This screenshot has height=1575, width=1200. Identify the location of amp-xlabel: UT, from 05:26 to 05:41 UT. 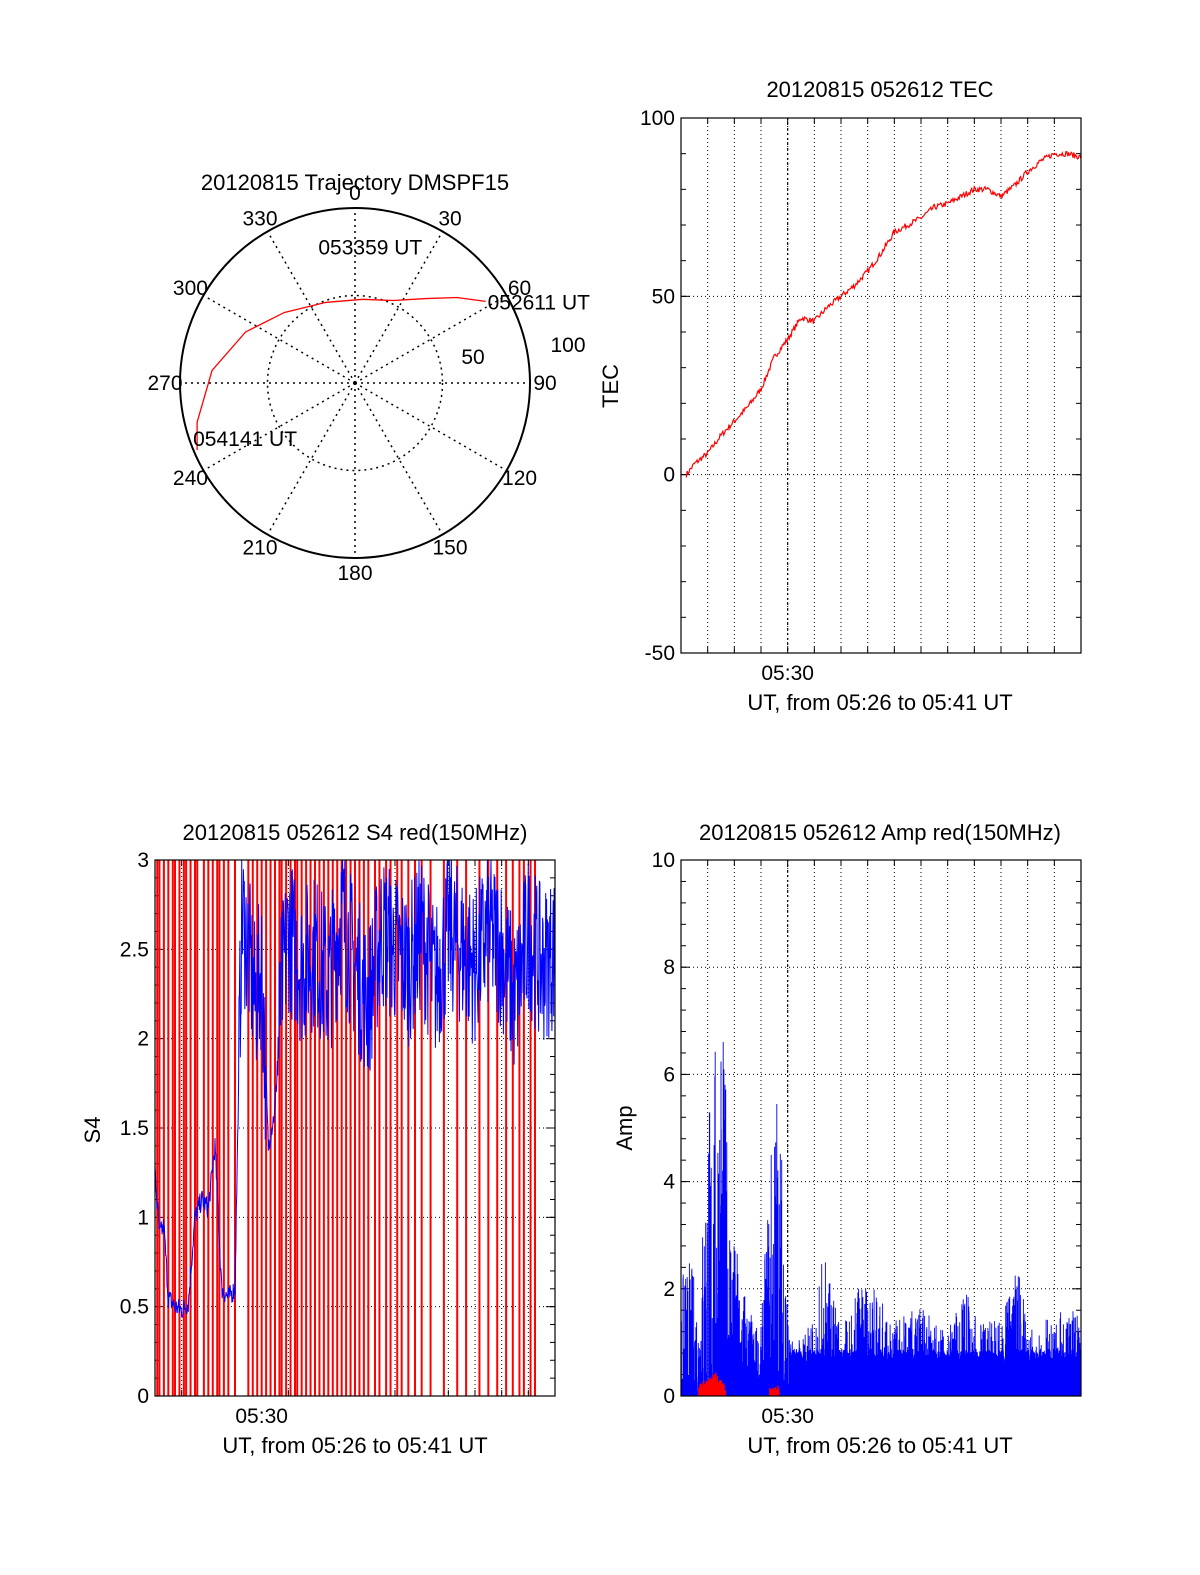
(879, 1445).